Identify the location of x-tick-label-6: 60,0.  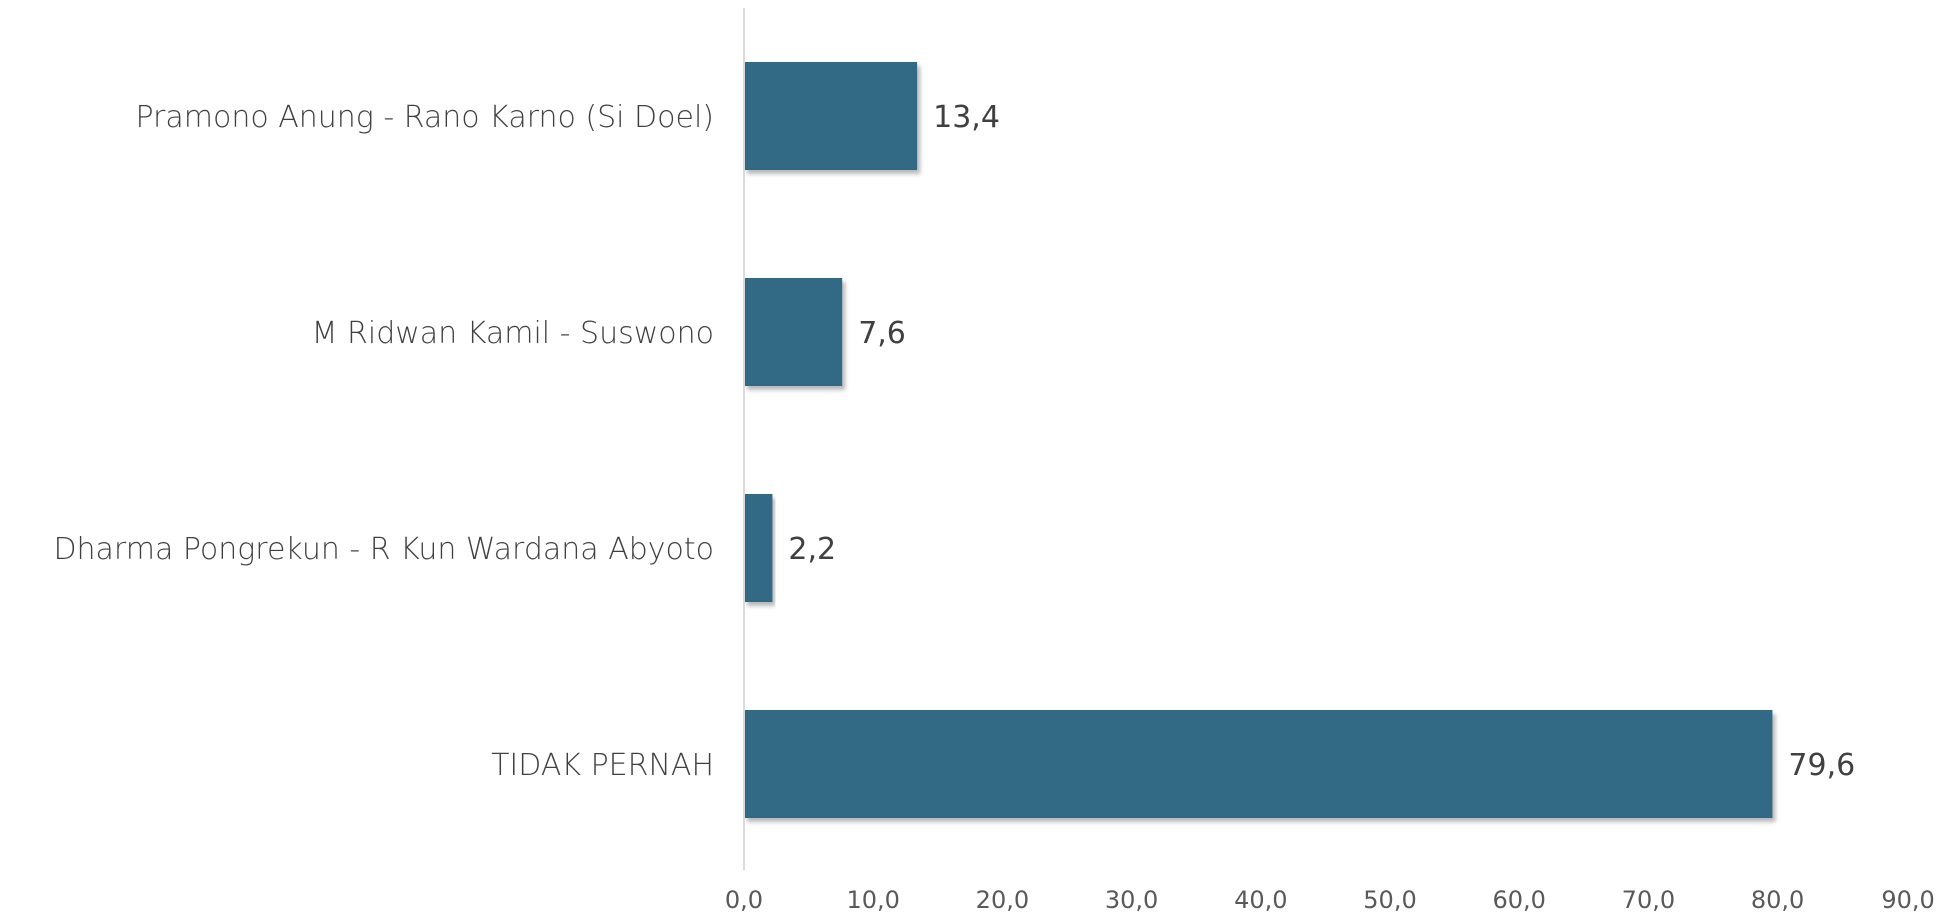
(1518, 900).